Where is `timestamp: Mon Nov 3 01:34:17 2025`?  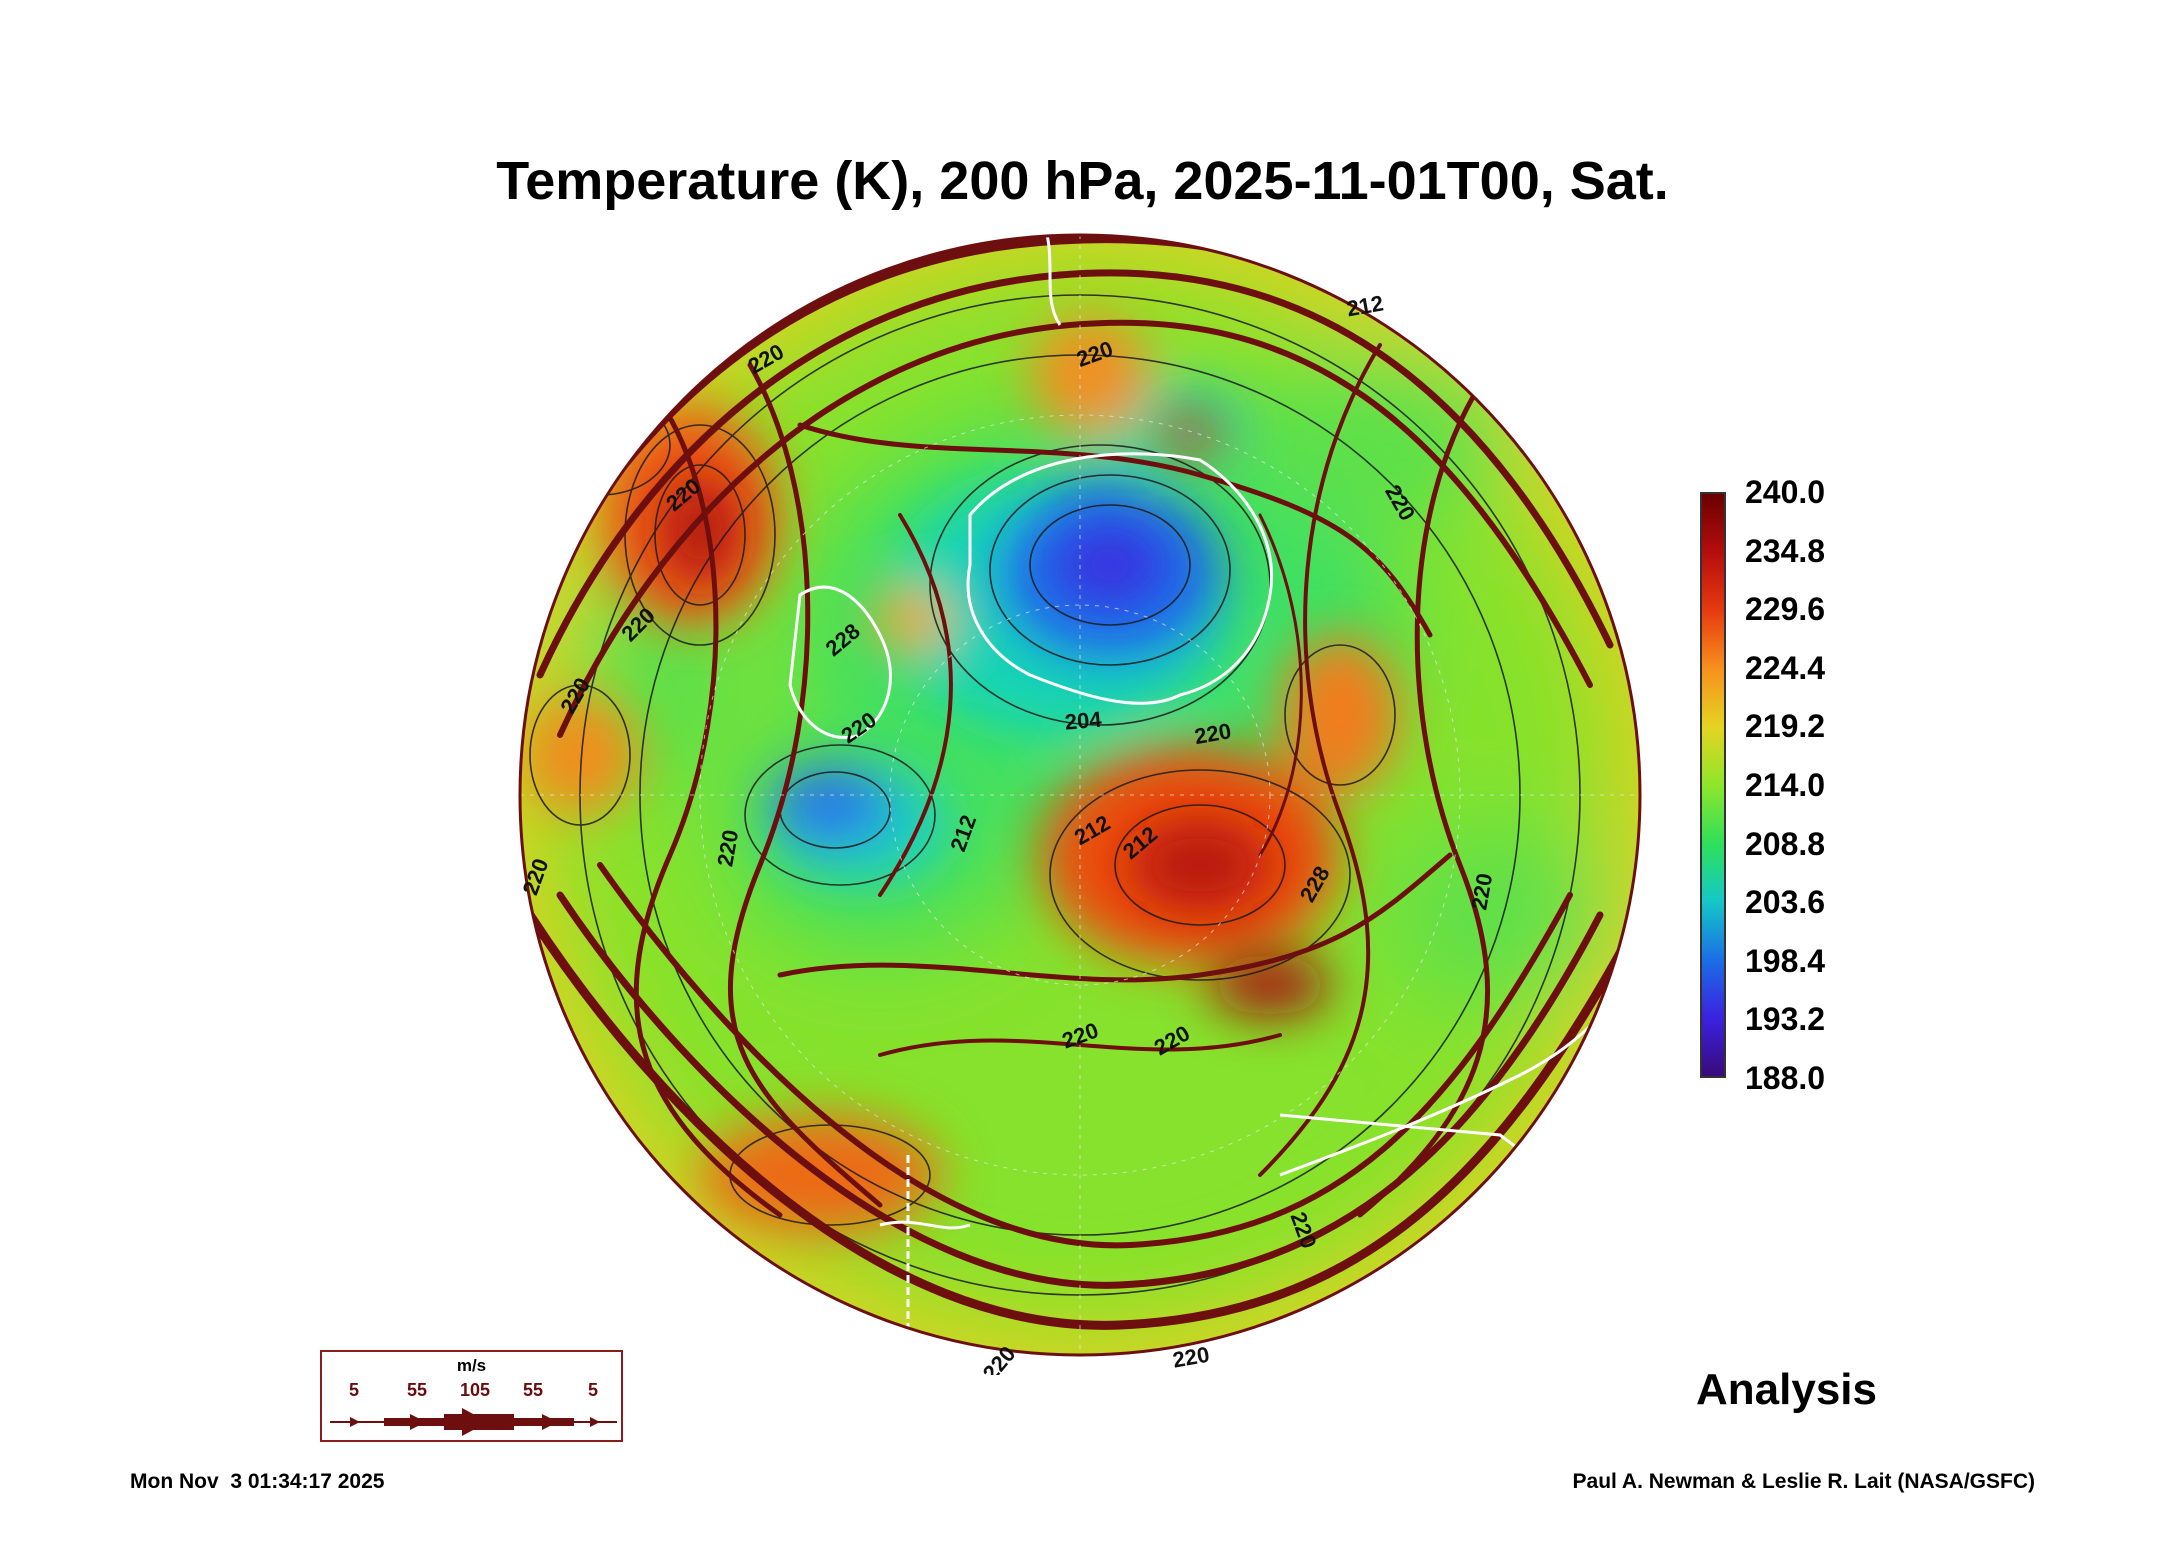 timestamp: Mon Nov 3 01:34:17 2025 is located at coordinates (257, 1481).